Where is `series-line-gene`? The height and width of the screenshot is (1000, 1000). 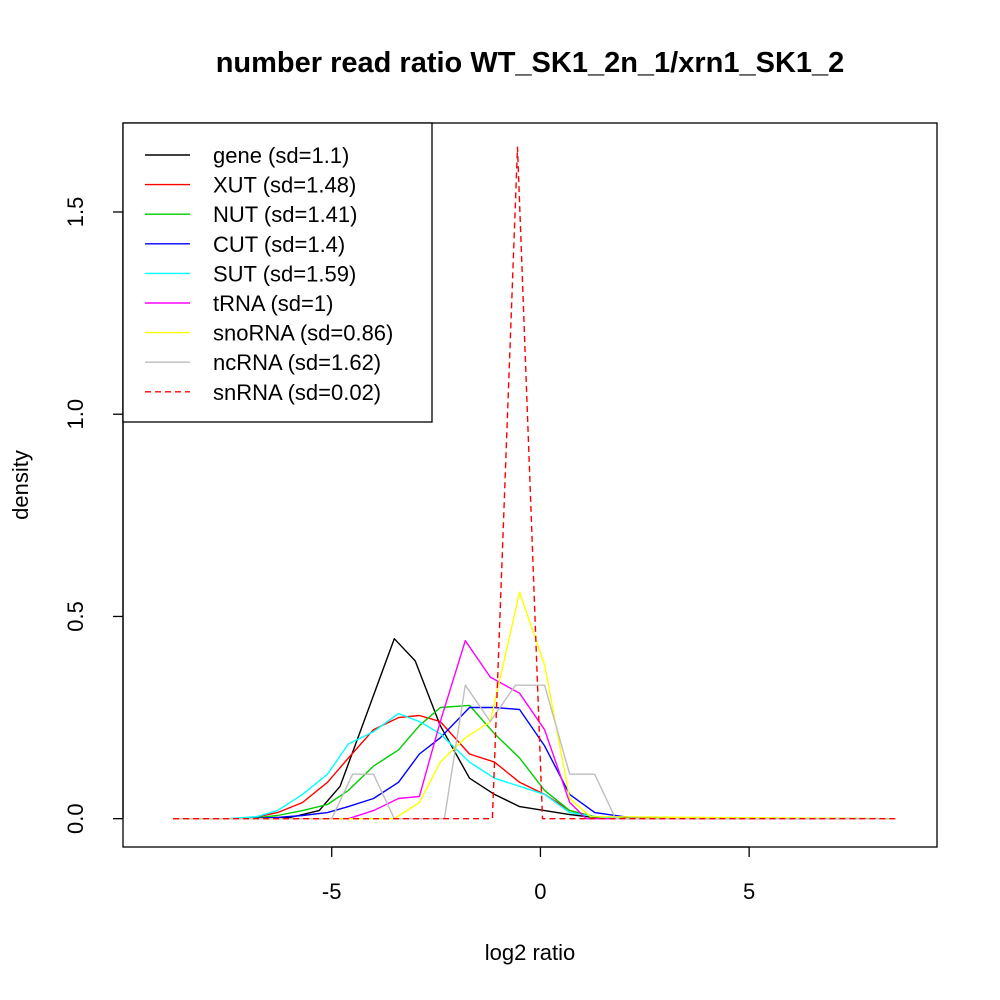
series-line-gene is located at coordinates (534, 729).